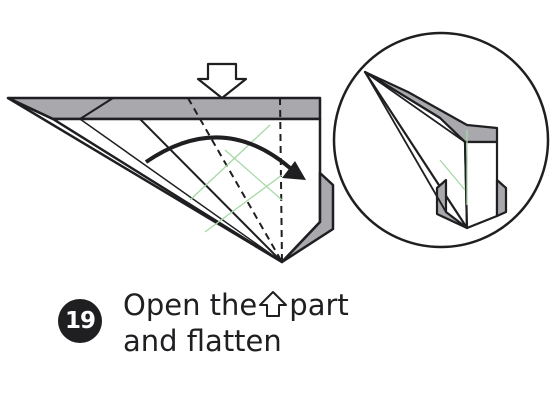  Describe the element at coordinates (307, 217) in the screenshot. I see `paper-side-pocket` at that location.